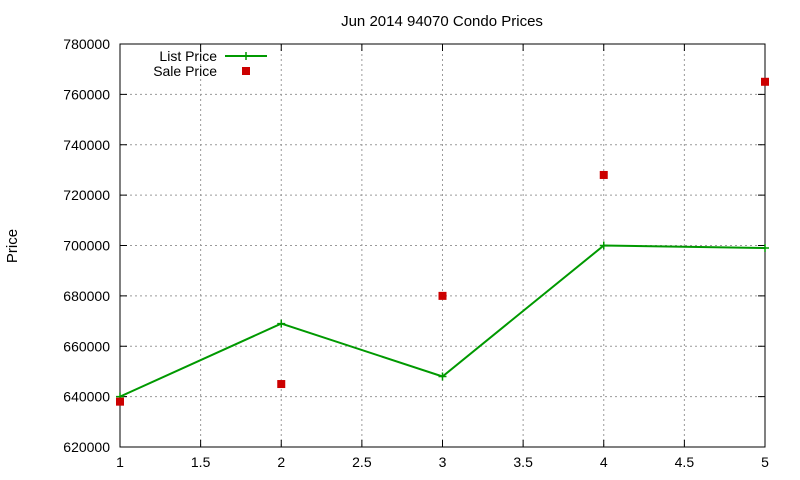 This screenshot has width=800, height=480. What do you see at coordinates (765, 462) in the screenshot?
I see `x-tick-label: 5` at bounding box center [765, 462].